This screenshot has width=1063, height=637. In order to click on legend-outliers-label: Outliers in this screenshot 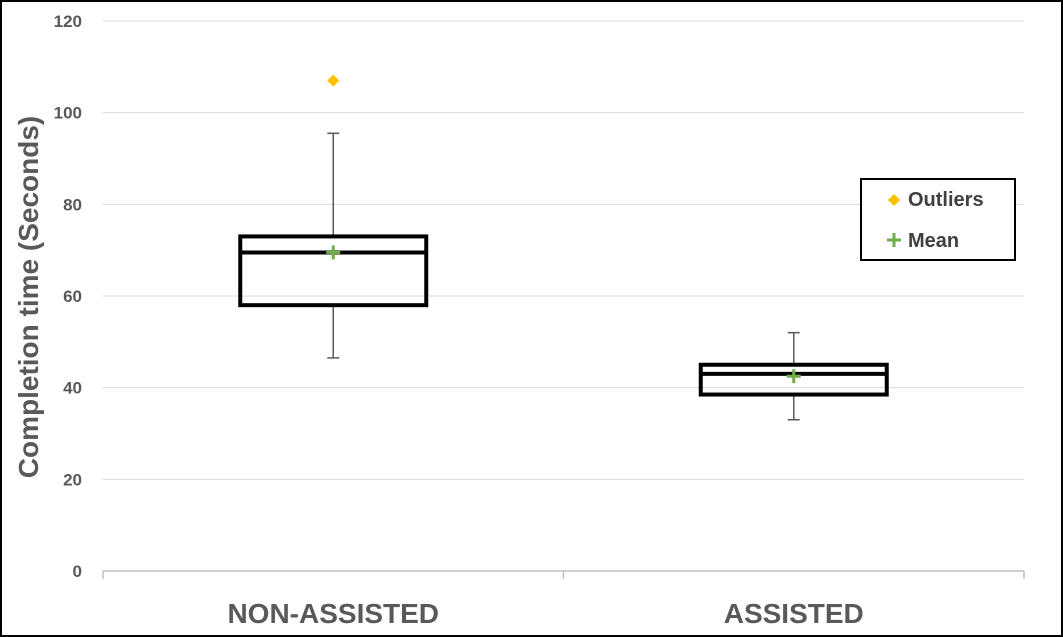, I will do `click(946, 200)`.